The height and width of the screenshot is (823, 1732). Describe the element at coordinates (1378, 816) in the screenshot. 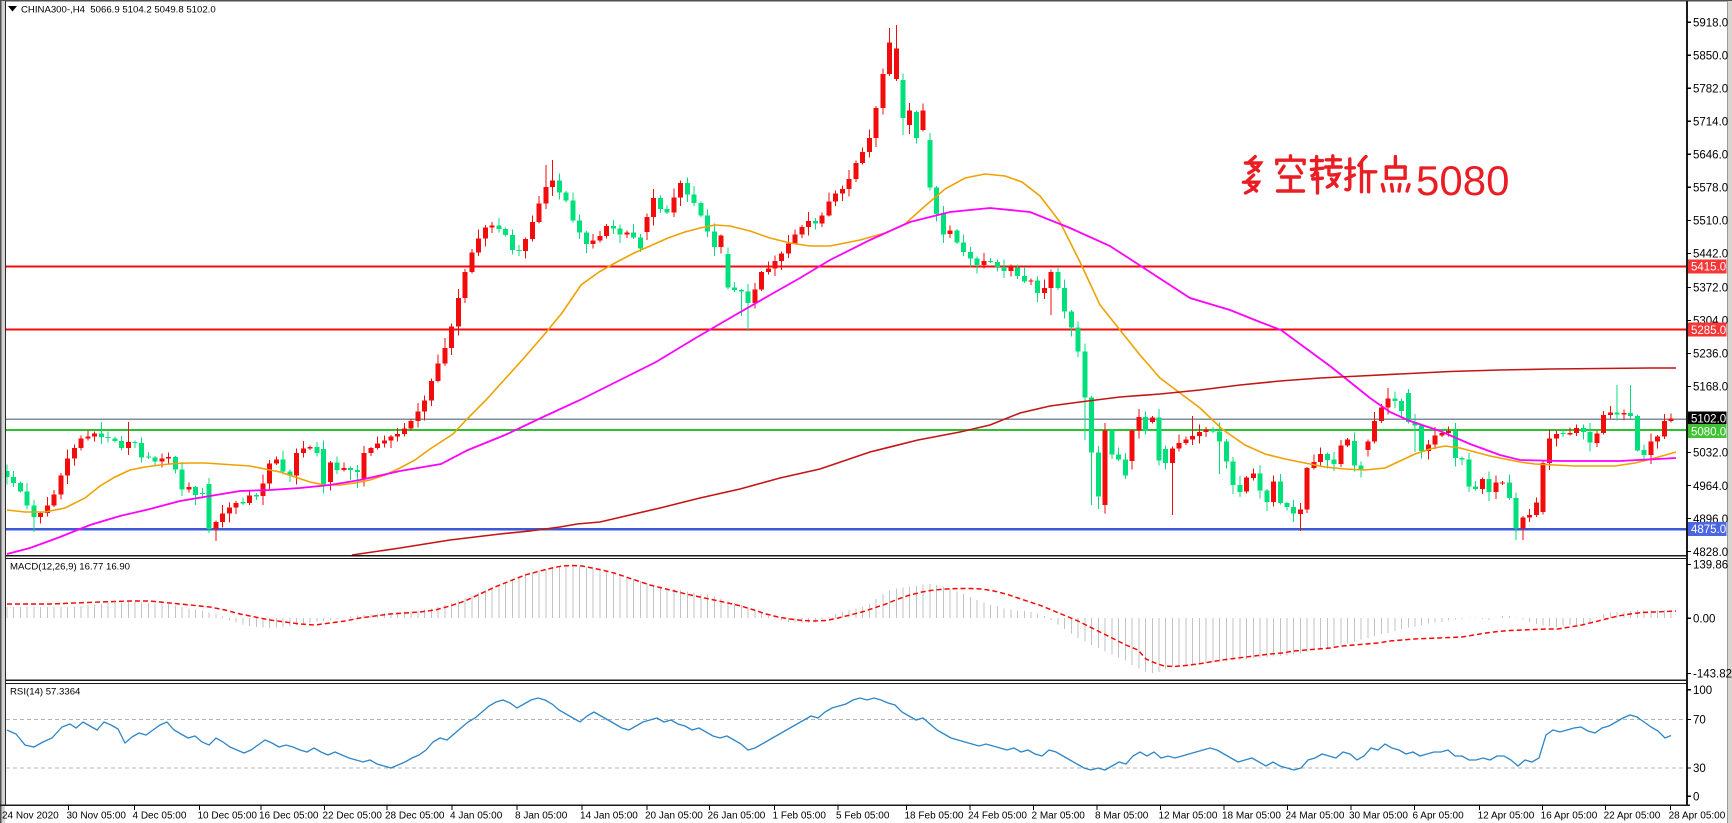

I see `svg-text: 30 Mar 05:00` at that location.